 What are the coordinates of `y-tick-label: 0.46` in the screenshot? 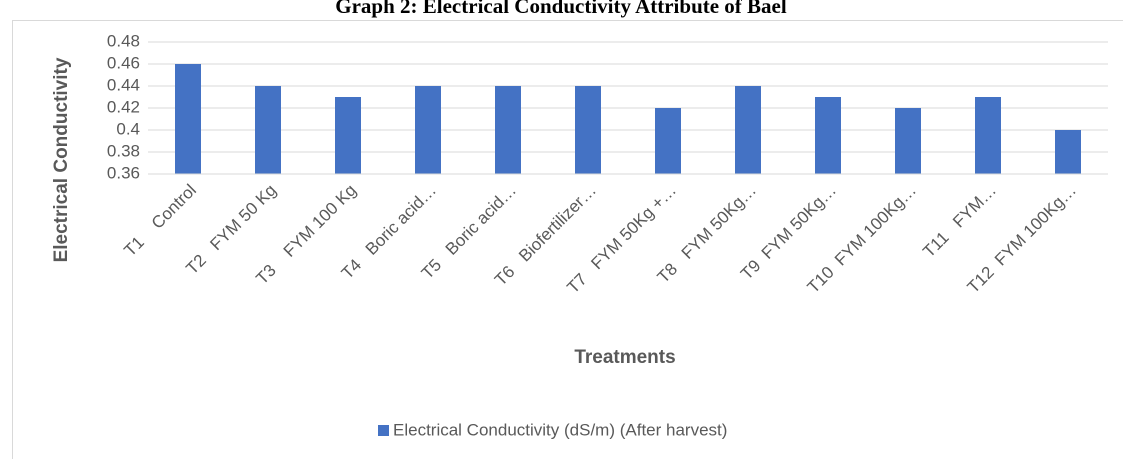 It's located at (123, 62).